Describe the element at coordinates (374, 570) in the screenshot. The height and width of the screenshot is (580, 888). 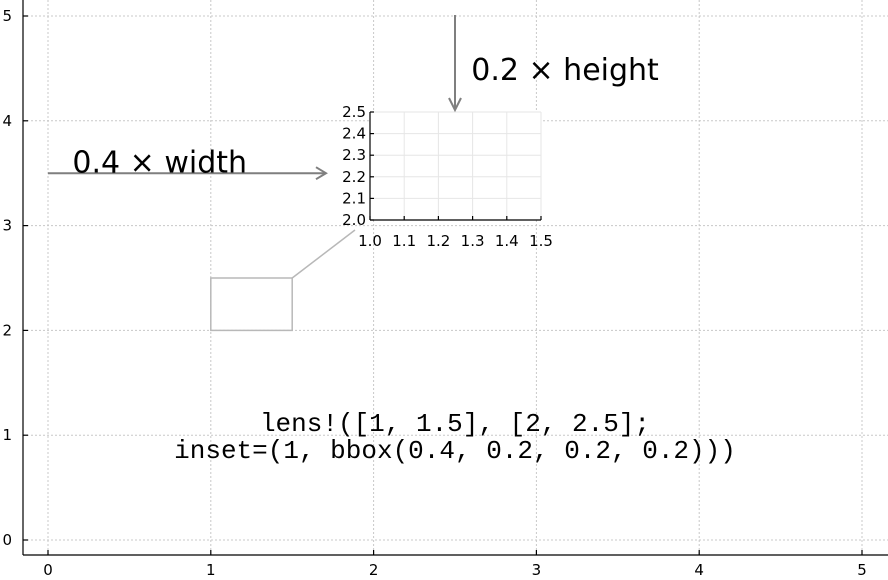
I see `x-tick-label: 2` at that location.